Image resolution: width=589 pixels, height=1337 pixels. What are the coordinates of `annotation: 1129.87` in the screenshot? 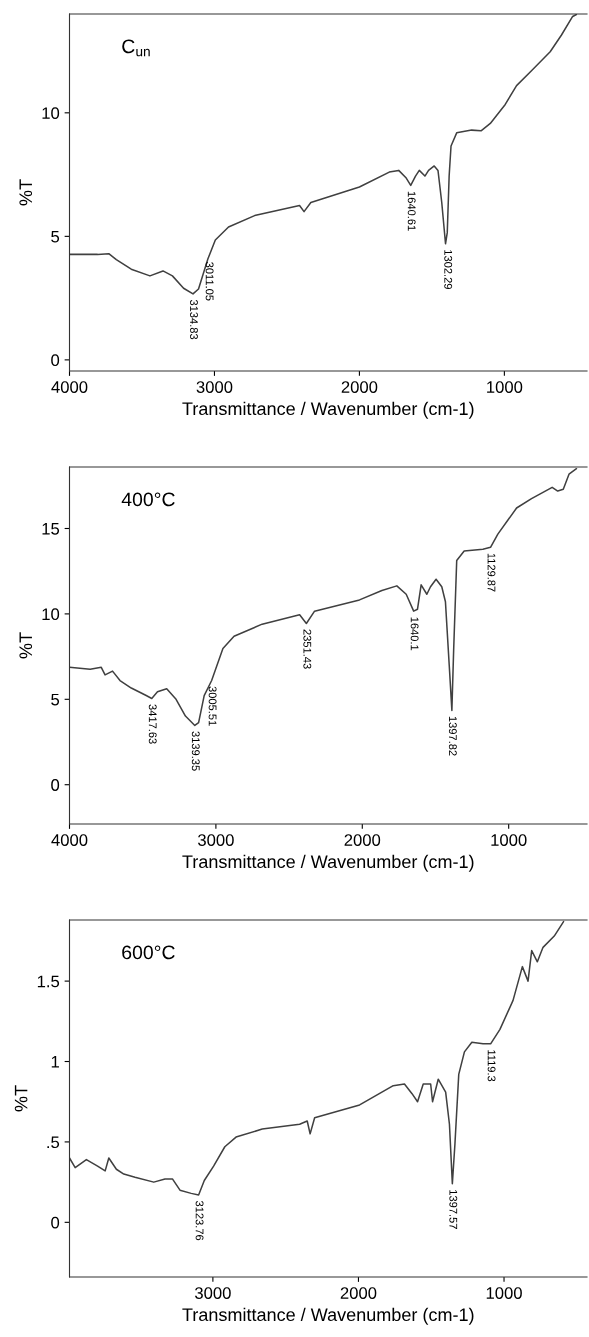 It's located at (491, 572).